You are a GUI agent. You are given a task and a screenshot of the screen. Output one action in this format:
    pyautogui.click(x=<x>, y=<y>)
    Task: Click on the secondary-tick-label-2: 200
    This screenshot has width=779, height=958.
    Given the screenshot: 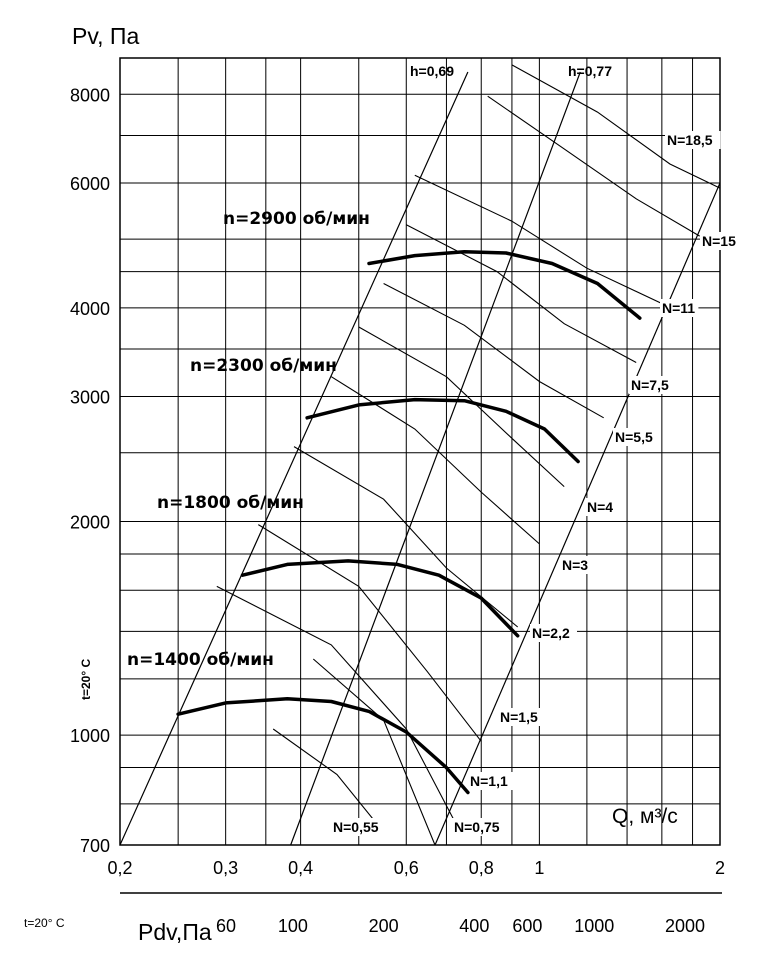 What is the action you would take?
    pyautogui.click(x=384, y=926)
    